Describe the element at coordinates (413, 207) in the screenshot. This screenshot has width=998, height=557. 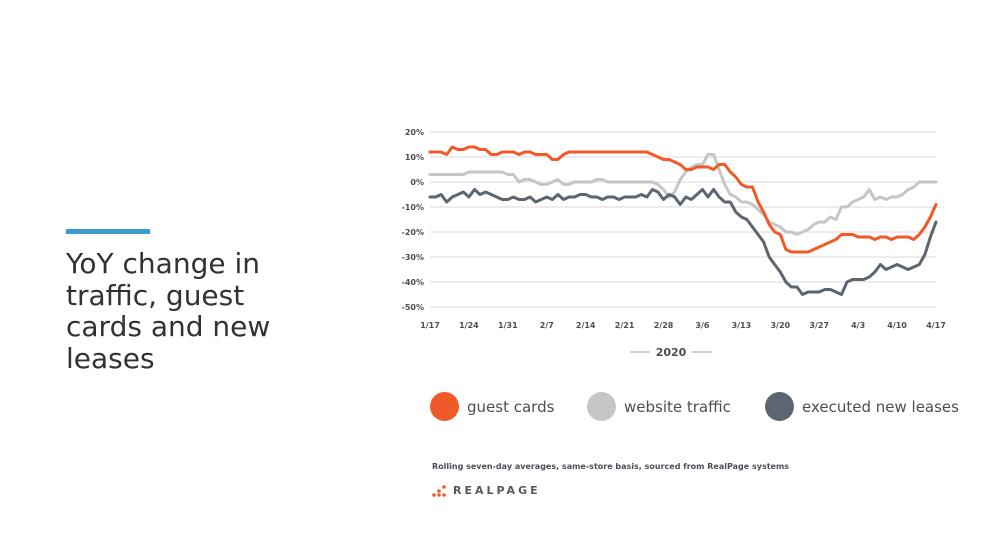
I see `y-tick-label: -10%` at that location.